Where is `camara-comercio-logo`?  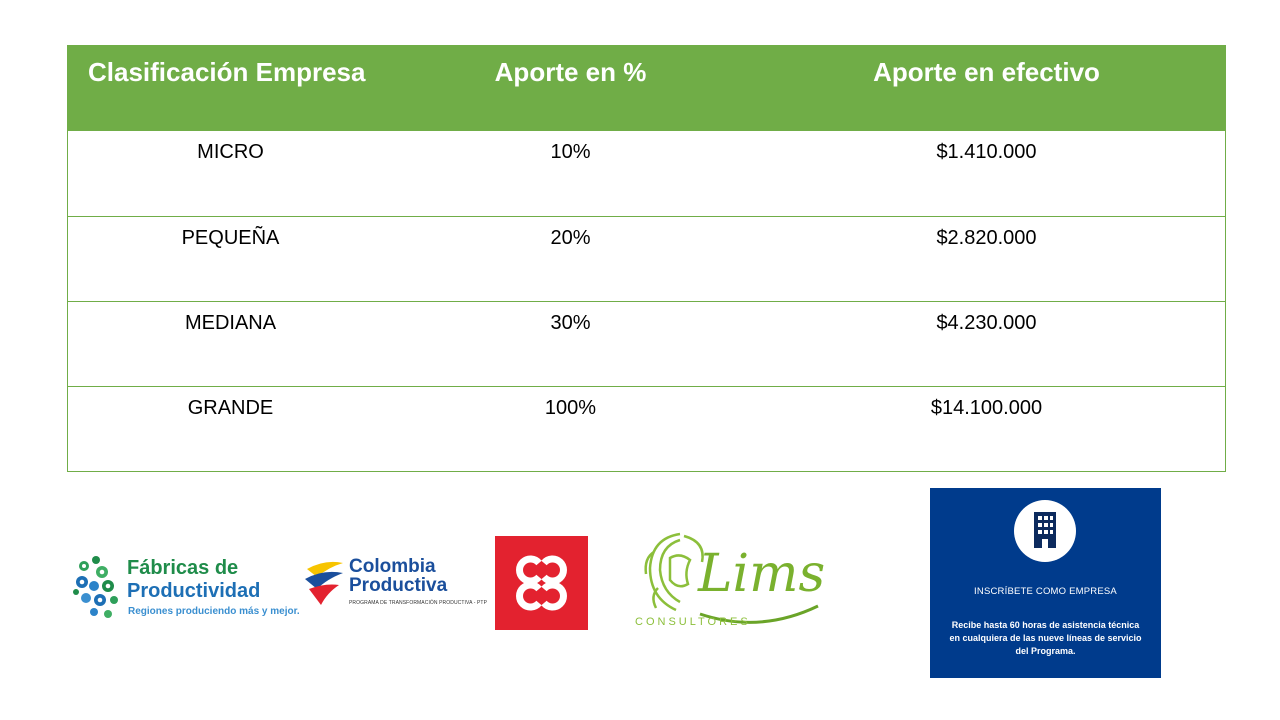
camara-comercio-logo is located at coordinates (541, 583).